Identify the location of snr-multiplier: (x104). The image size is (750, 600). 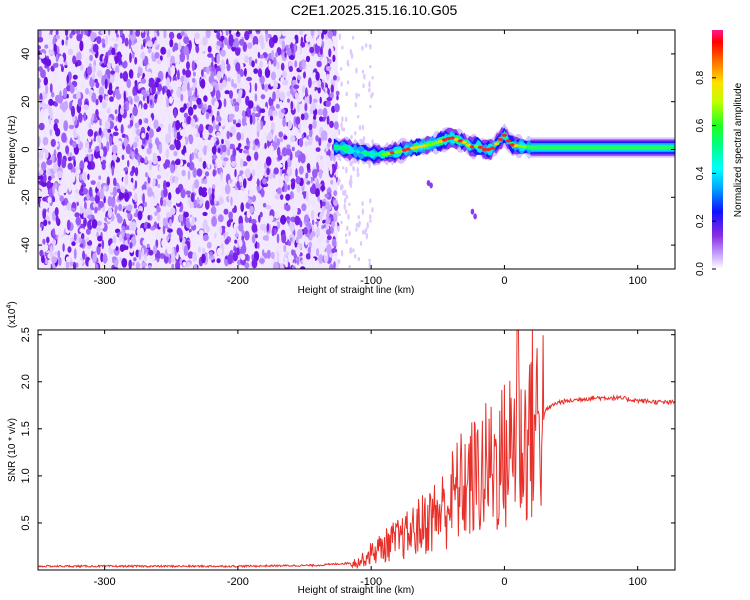
(12, 314).